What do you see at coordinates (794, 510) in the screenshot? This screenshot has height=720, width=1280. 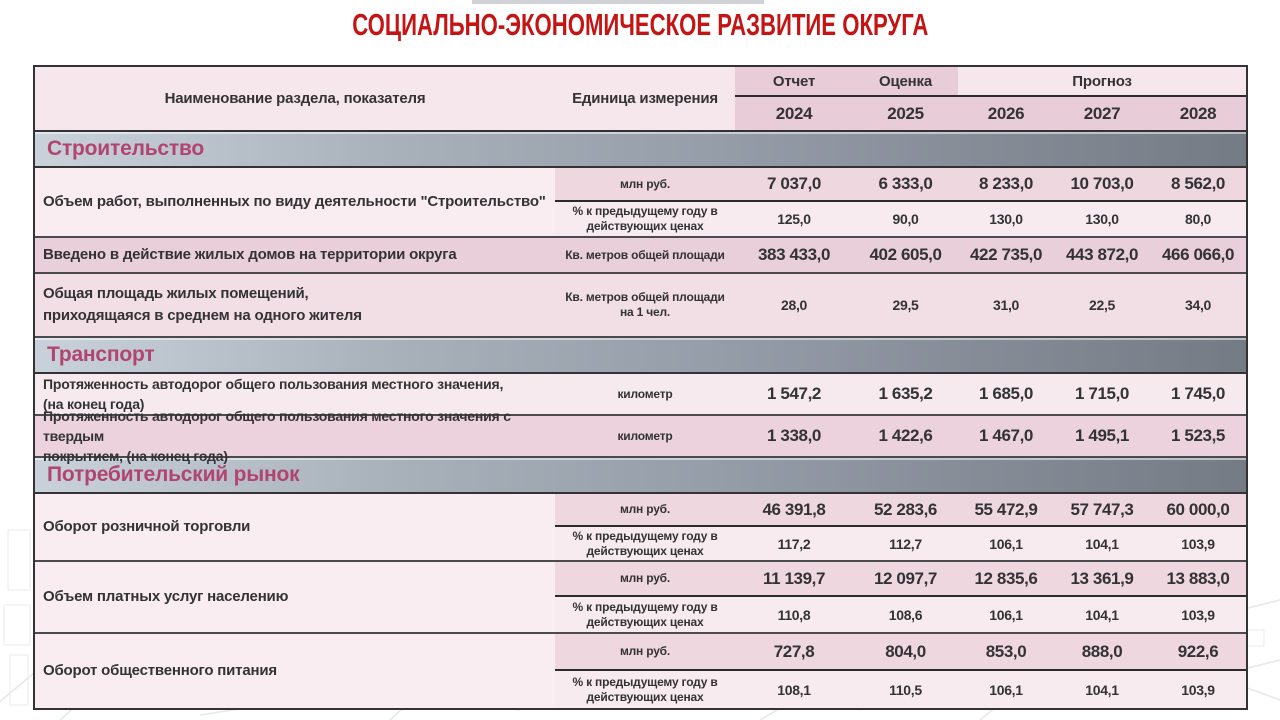 I see `value-2024: 46 391,8` at bounding box center [794, 510].